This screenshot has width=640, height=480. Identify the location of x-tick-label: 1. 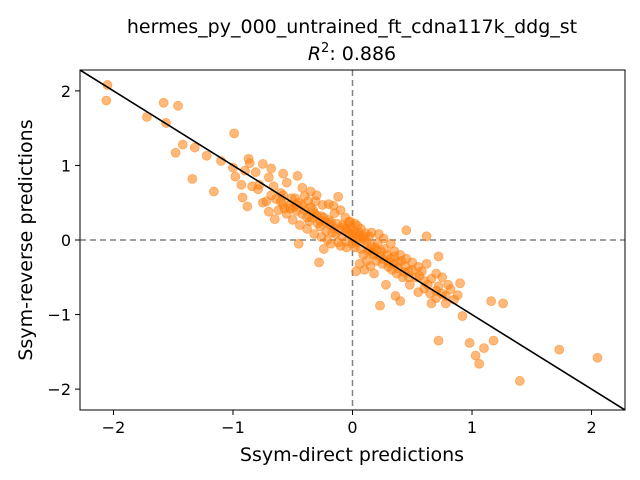
(472, 427).